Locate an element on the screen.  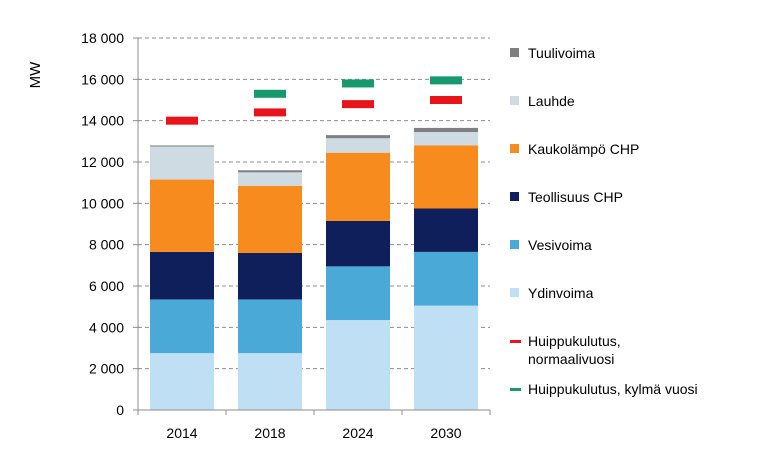
bar-vesivoima-2030 is located at coordinates (446, 278).